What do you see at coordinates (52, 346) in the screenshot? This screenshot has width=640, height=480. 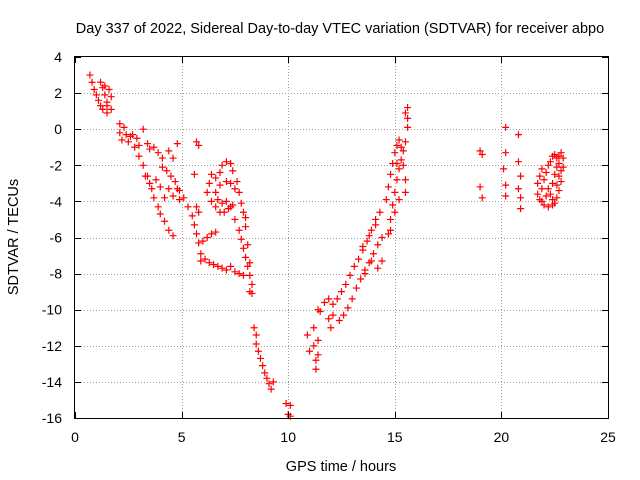 I see `y-tick-label: -12` at bounding box center [52, 346].